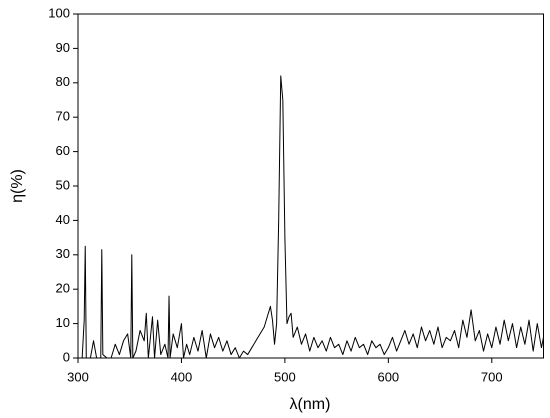  I want to click on y-tick-label: 20, so click(63, 288).